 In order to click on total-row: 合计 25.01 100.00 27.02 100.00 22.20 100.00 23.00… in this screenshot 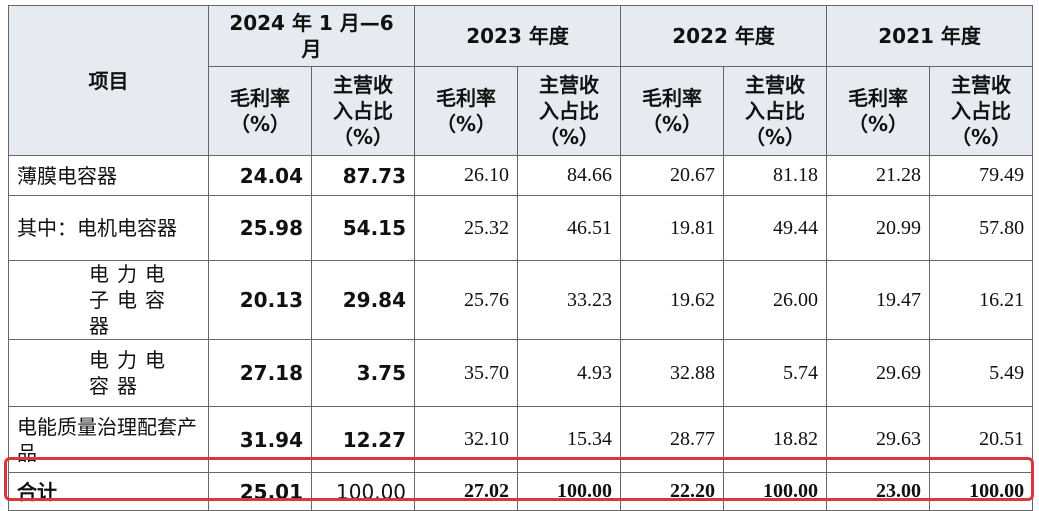, I will do `click(521, 491)`.